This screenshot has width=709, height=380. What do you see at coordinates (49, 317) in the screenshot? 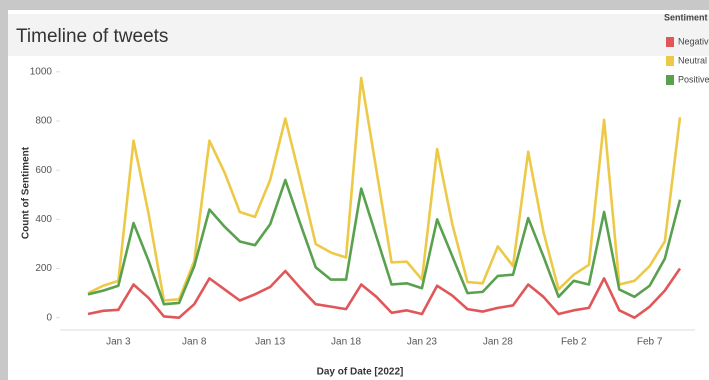
I see `y-tick-label: 0` at bounding box center [49, 317].